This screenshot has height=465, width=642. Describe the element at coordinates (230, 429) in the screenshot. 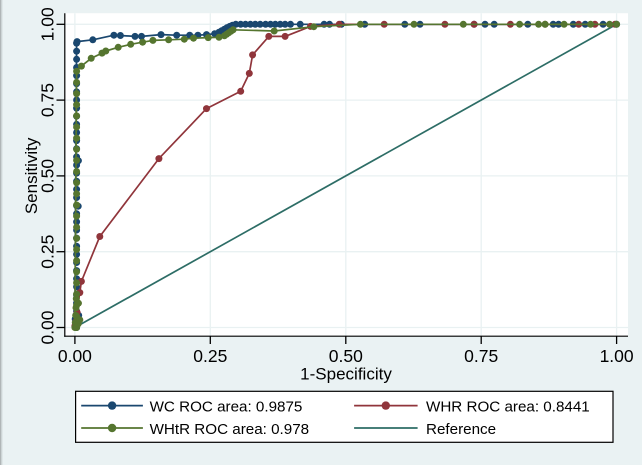

I see `svg-text: WHtR ROC area: 0.978` at that location.